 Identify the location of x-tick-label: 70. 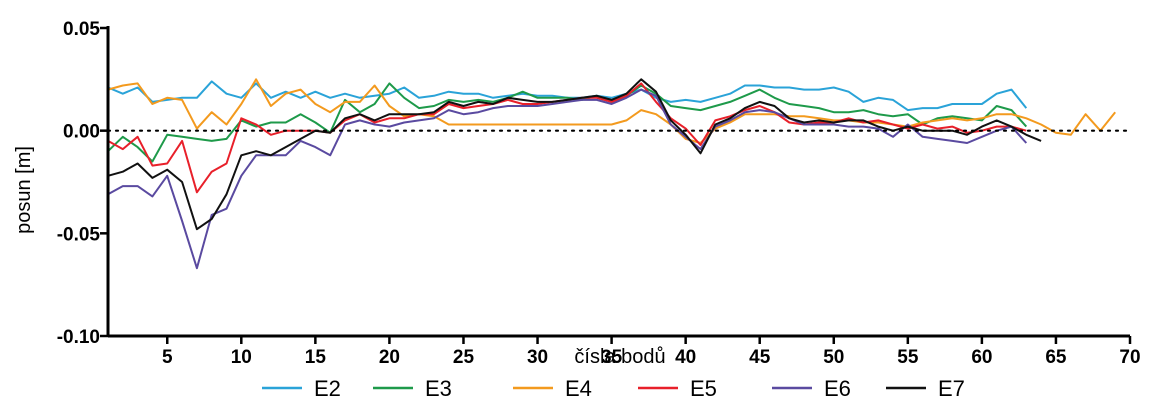
(1129, 357).